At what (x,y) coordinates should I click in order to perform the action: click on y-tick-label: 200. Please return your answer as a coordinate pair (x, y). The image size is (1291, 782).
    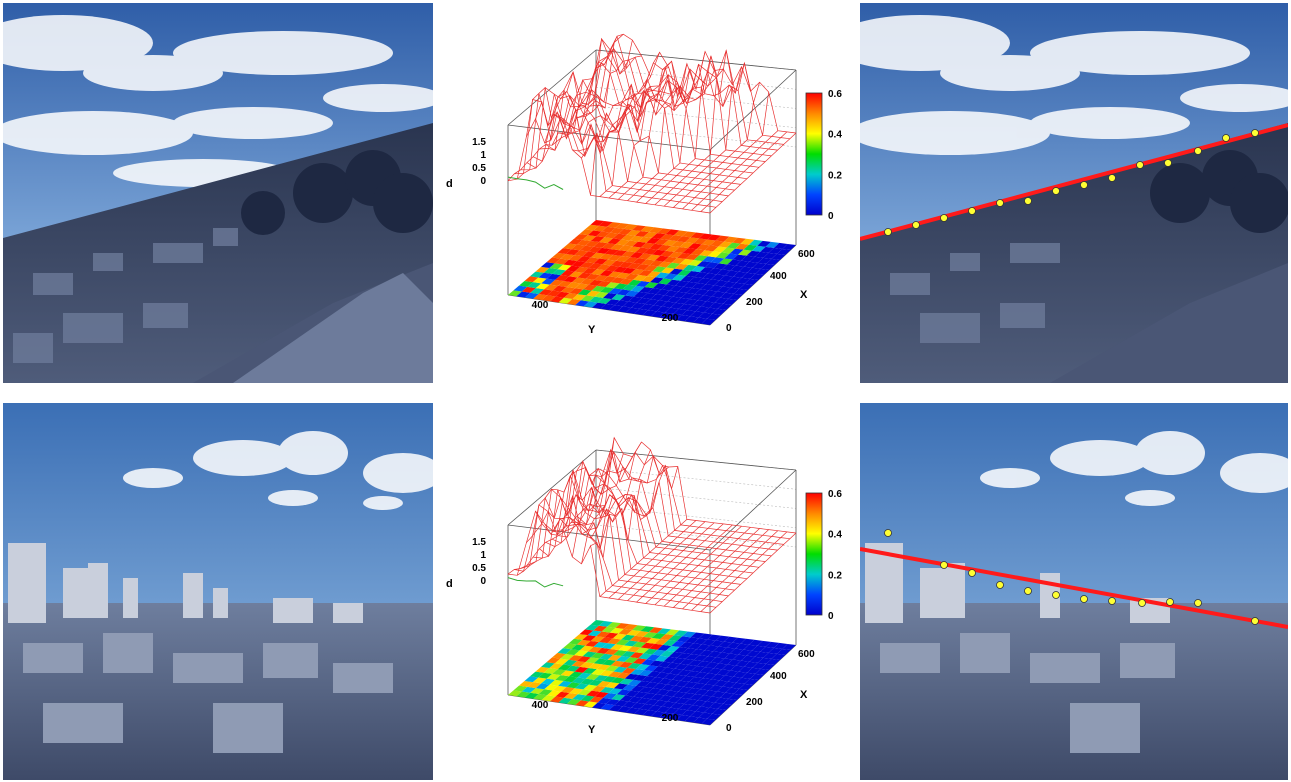
    Looking at the image, I should click on (670, 718).